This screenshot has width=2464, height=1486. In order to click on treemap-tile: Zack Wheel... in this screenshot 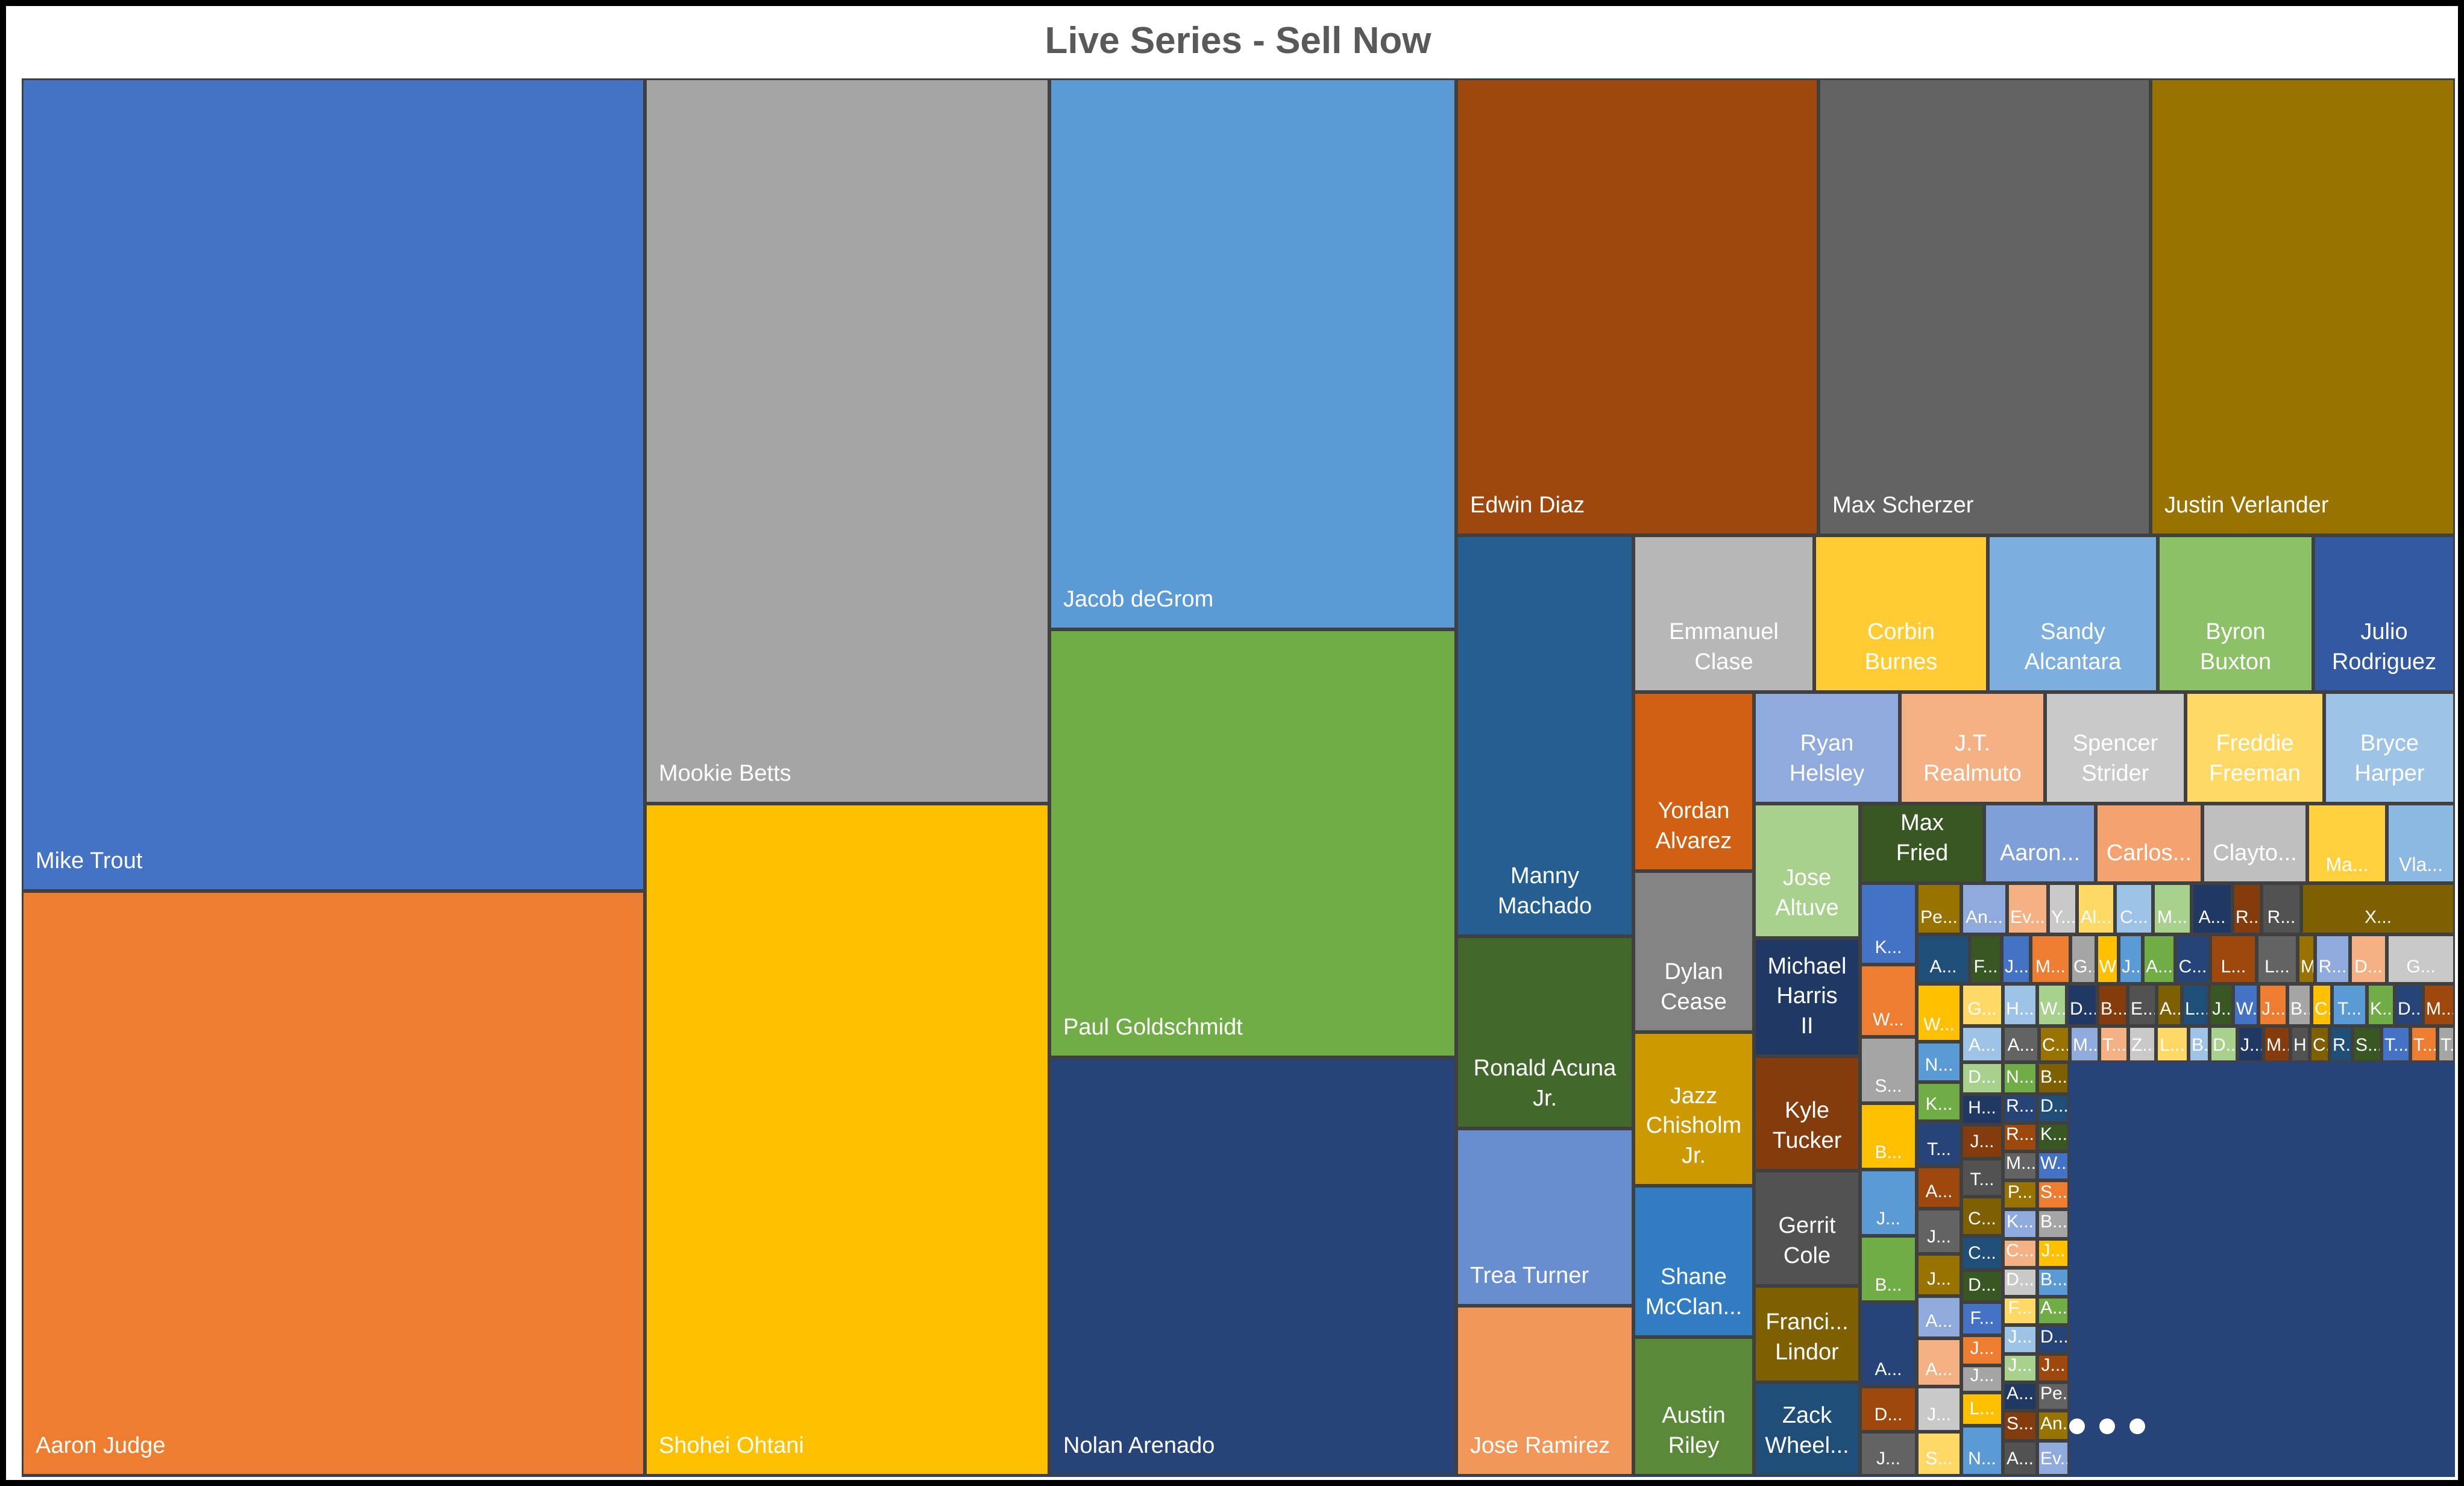, I will do `click(1807, 1429)`.